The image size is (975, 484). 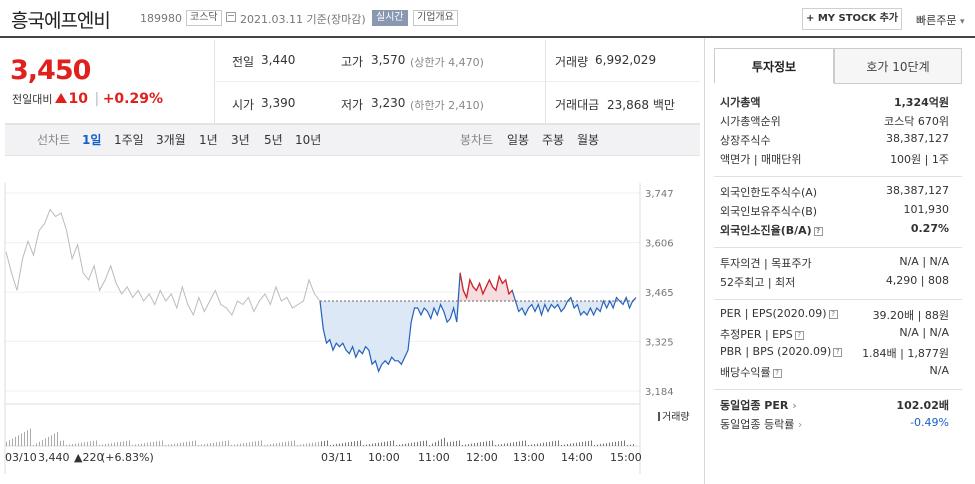 I want to click on tab-orderbook: 호가 10단계, so click(x=898, y=66).